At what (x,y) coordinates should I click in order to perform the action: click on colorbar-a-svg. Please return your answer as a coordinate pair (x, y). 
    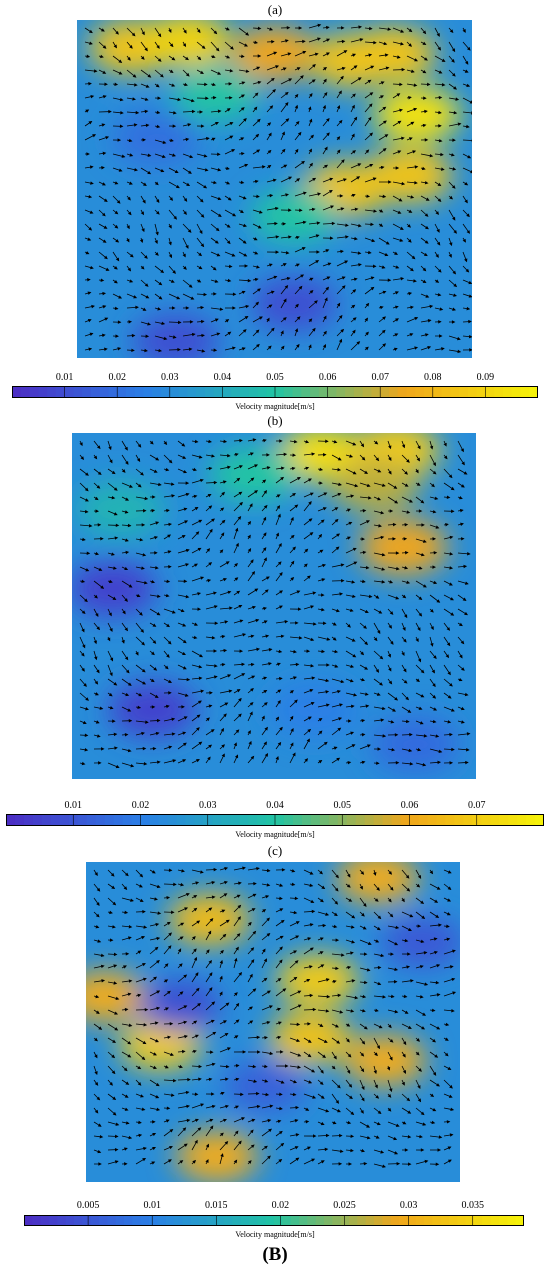
    Looking at the image, I should click on (275, 392).